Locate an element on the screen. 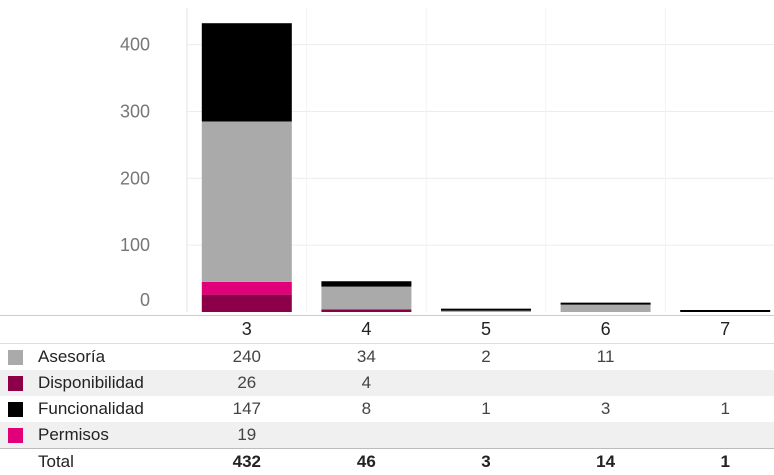  x-tick-label: 5 is located at coordinates (486, 329).